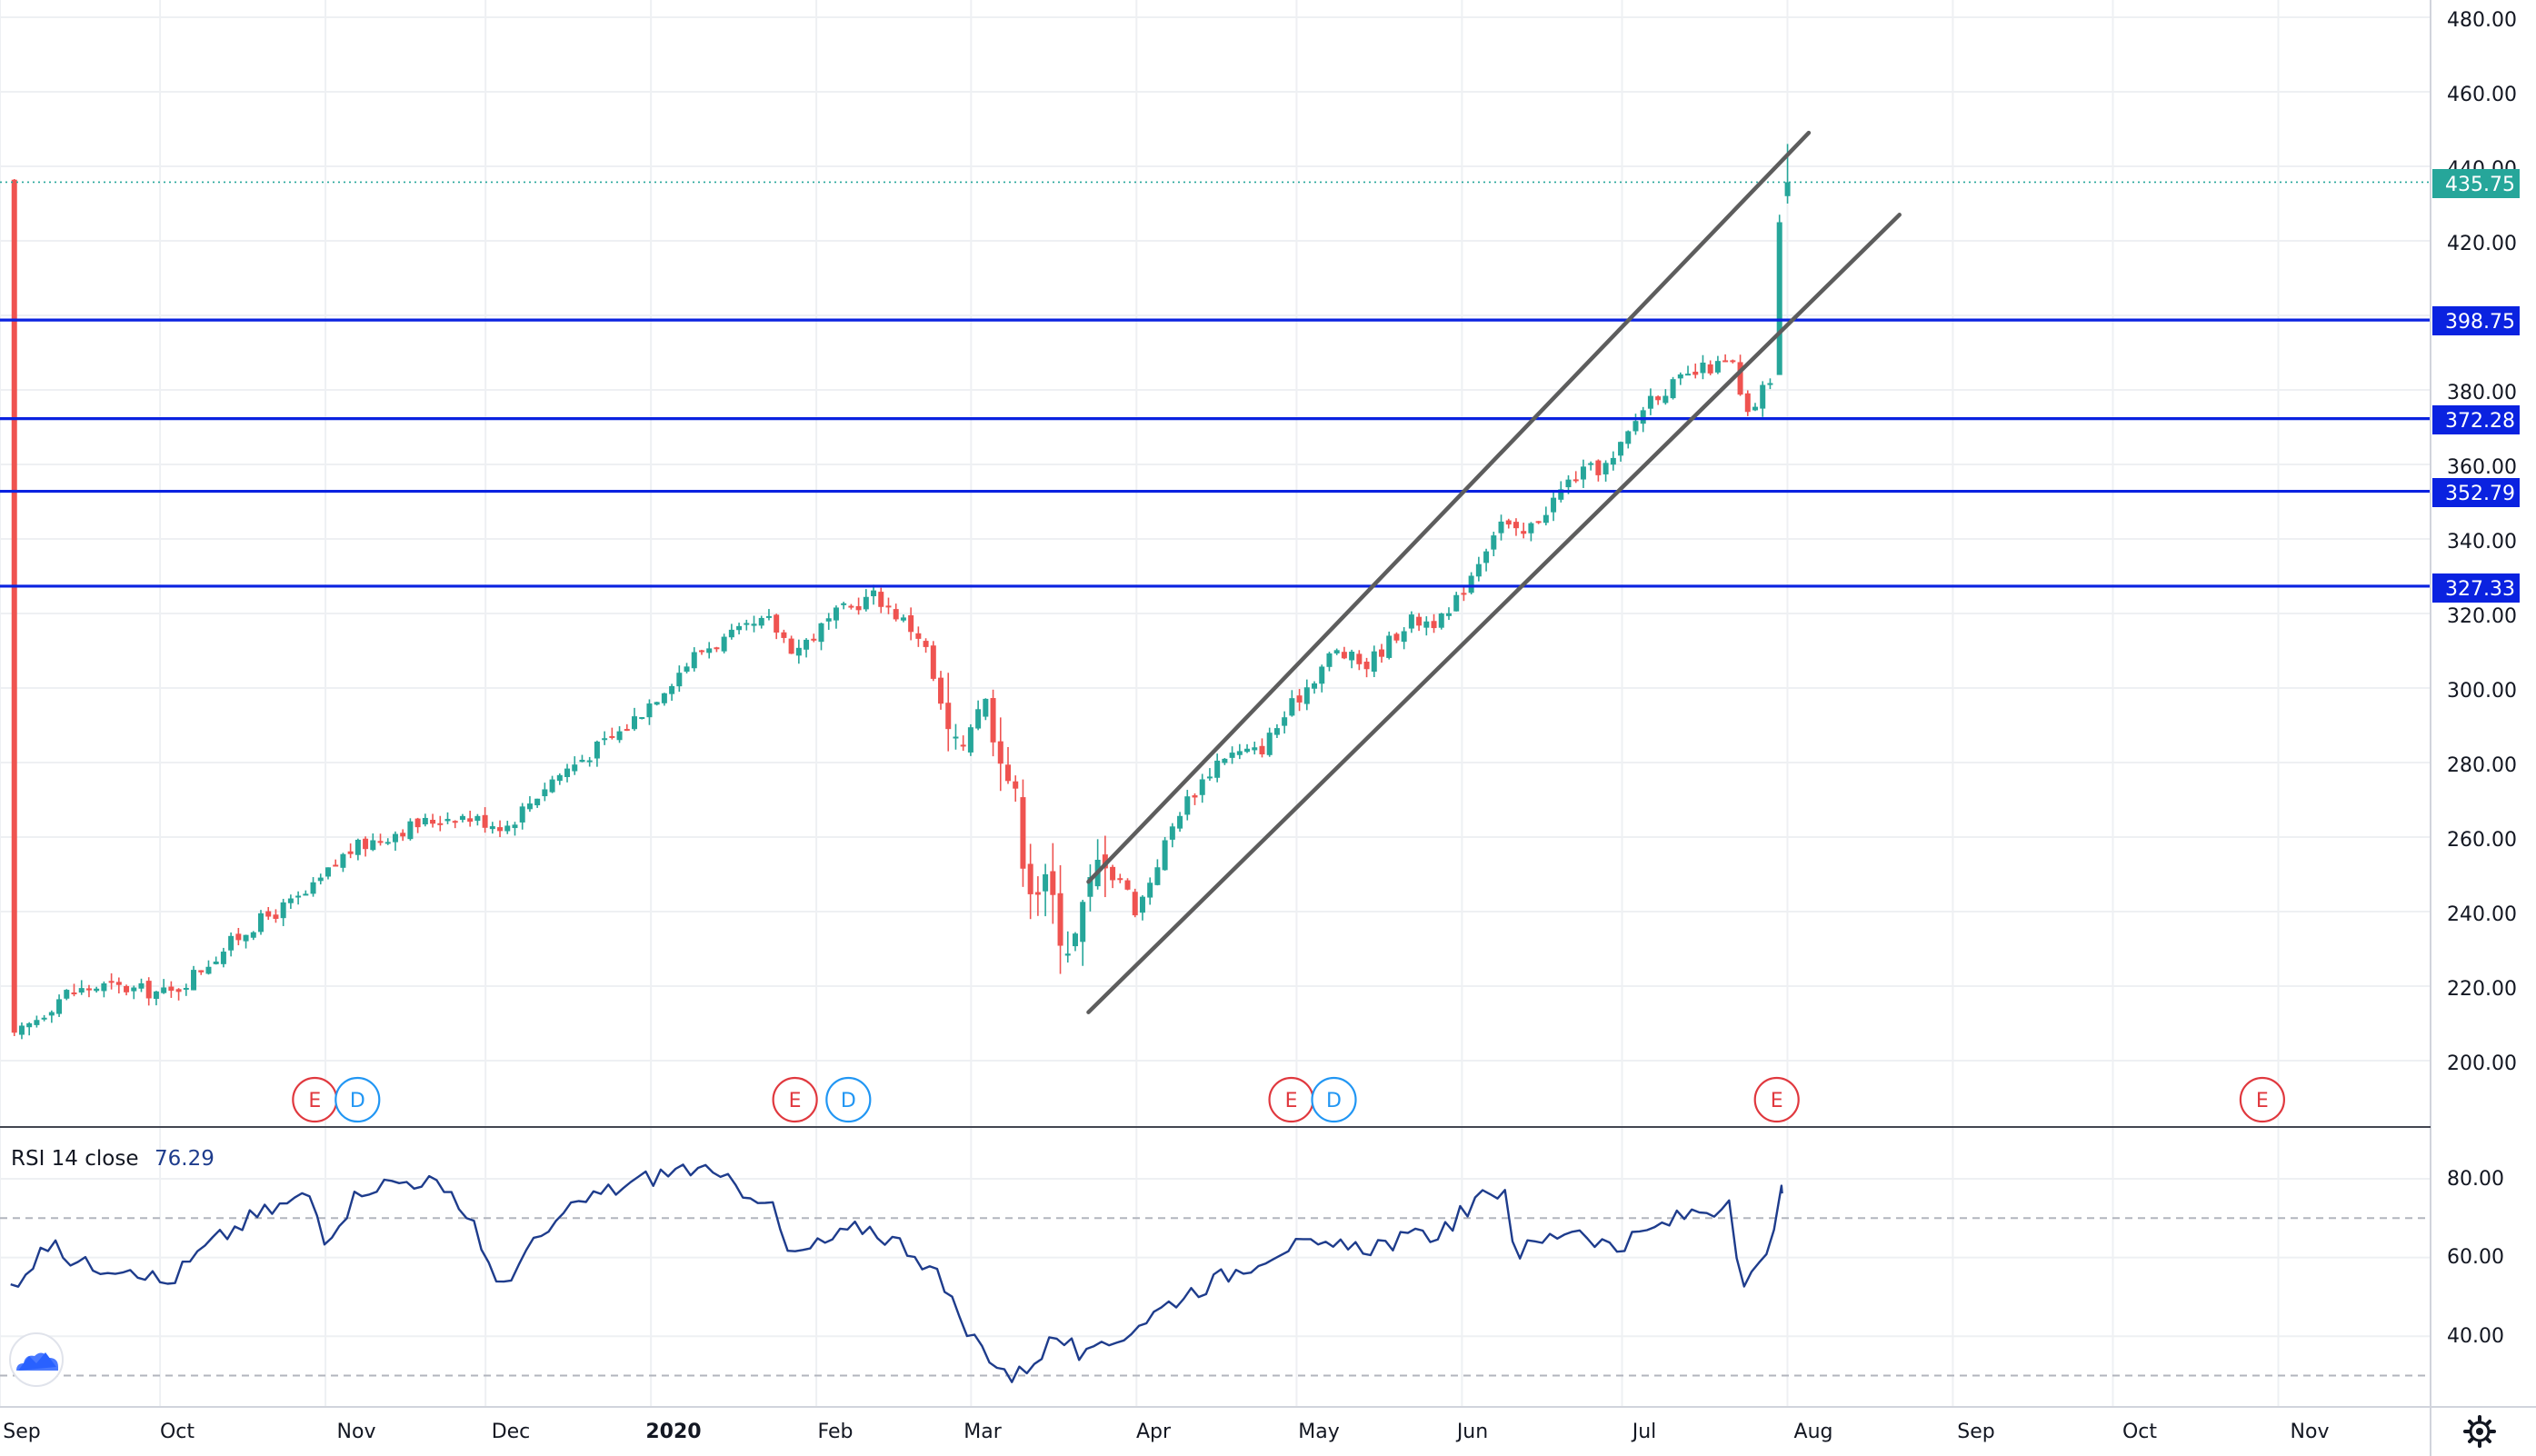  What do you see at coordinates (1813, 1432) in the screenshot?
I see `month-label: Aug` at bounding box center [1813, 1432].